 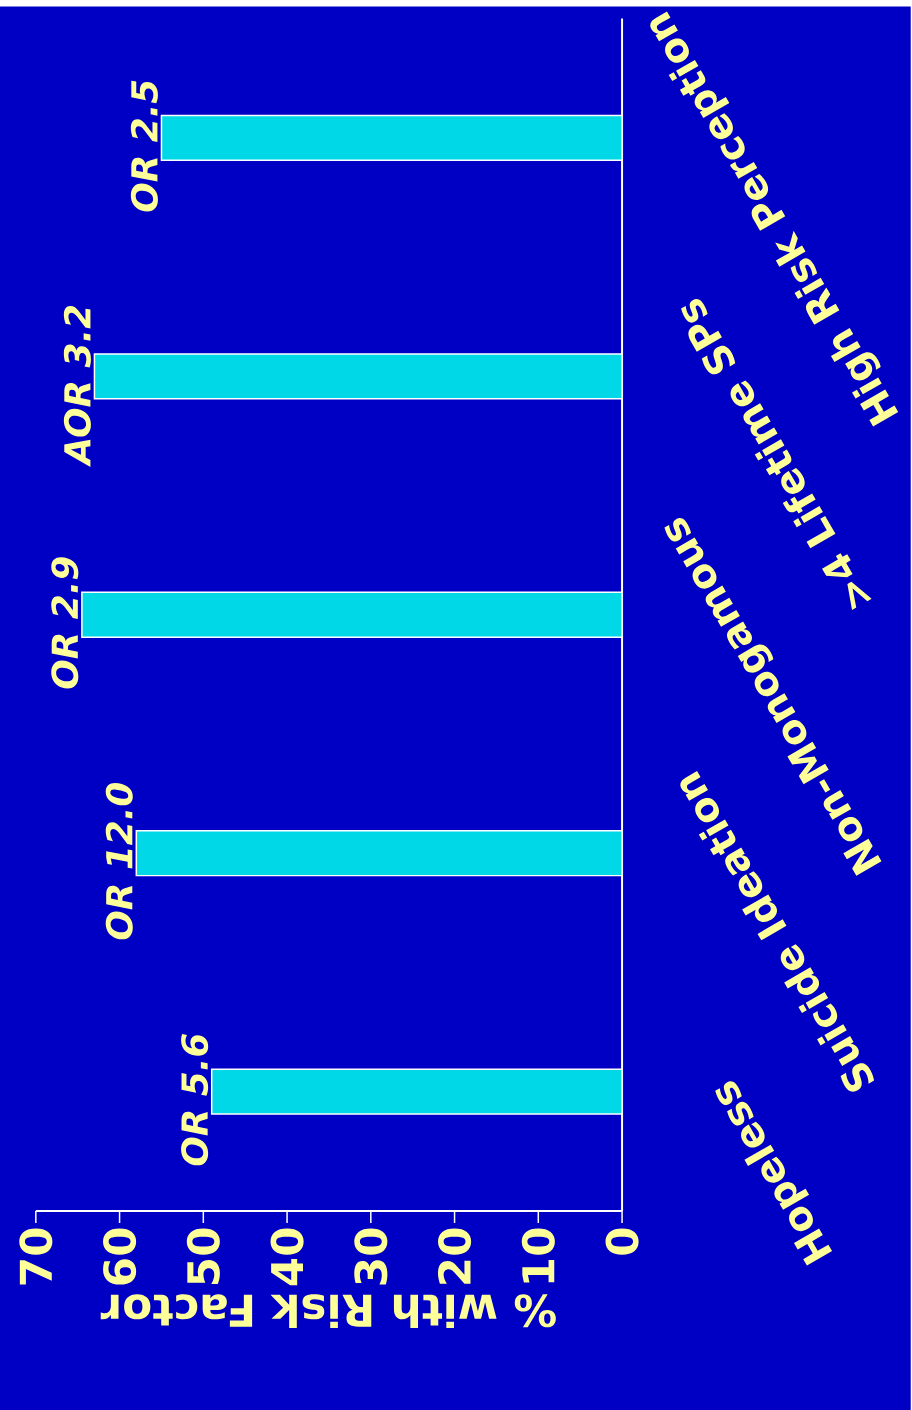 I want to click on x-tick-label: 40, so click(x=287, y=1257).